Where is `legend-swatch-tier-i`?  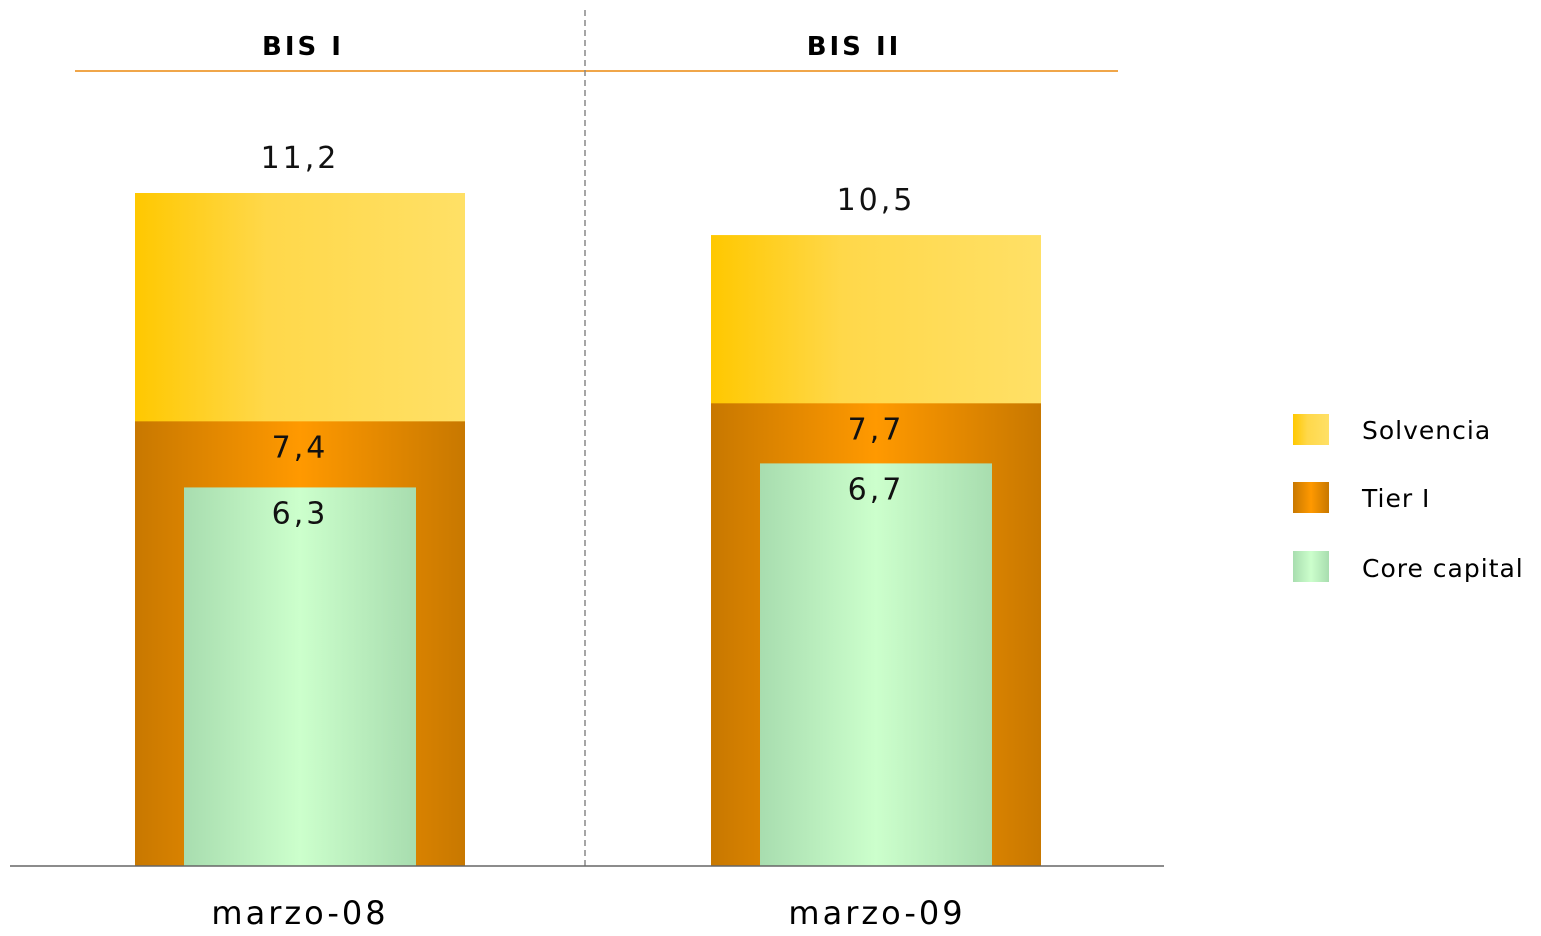 legend-swatch-tier-i is located at coordinates (1311, 497).